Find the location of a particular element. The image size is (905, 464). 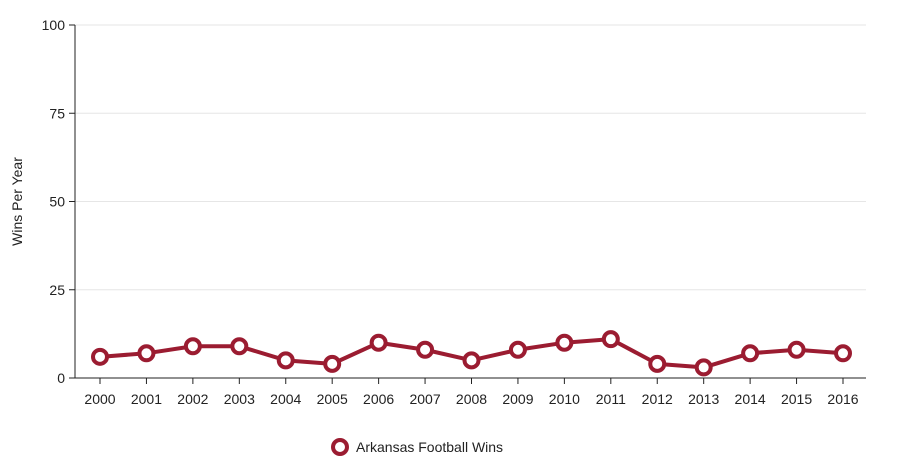

x-tick-label-2003: 2003 is located at coordinates (239, 399).